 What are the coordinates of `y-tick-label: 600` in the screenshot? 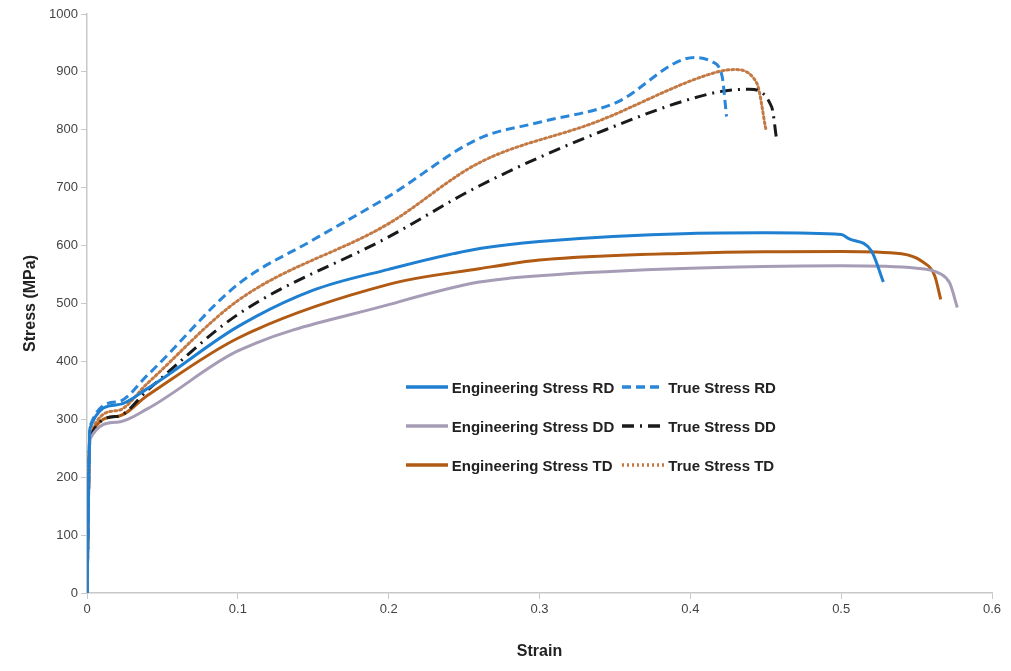 It's located at (67, 245).